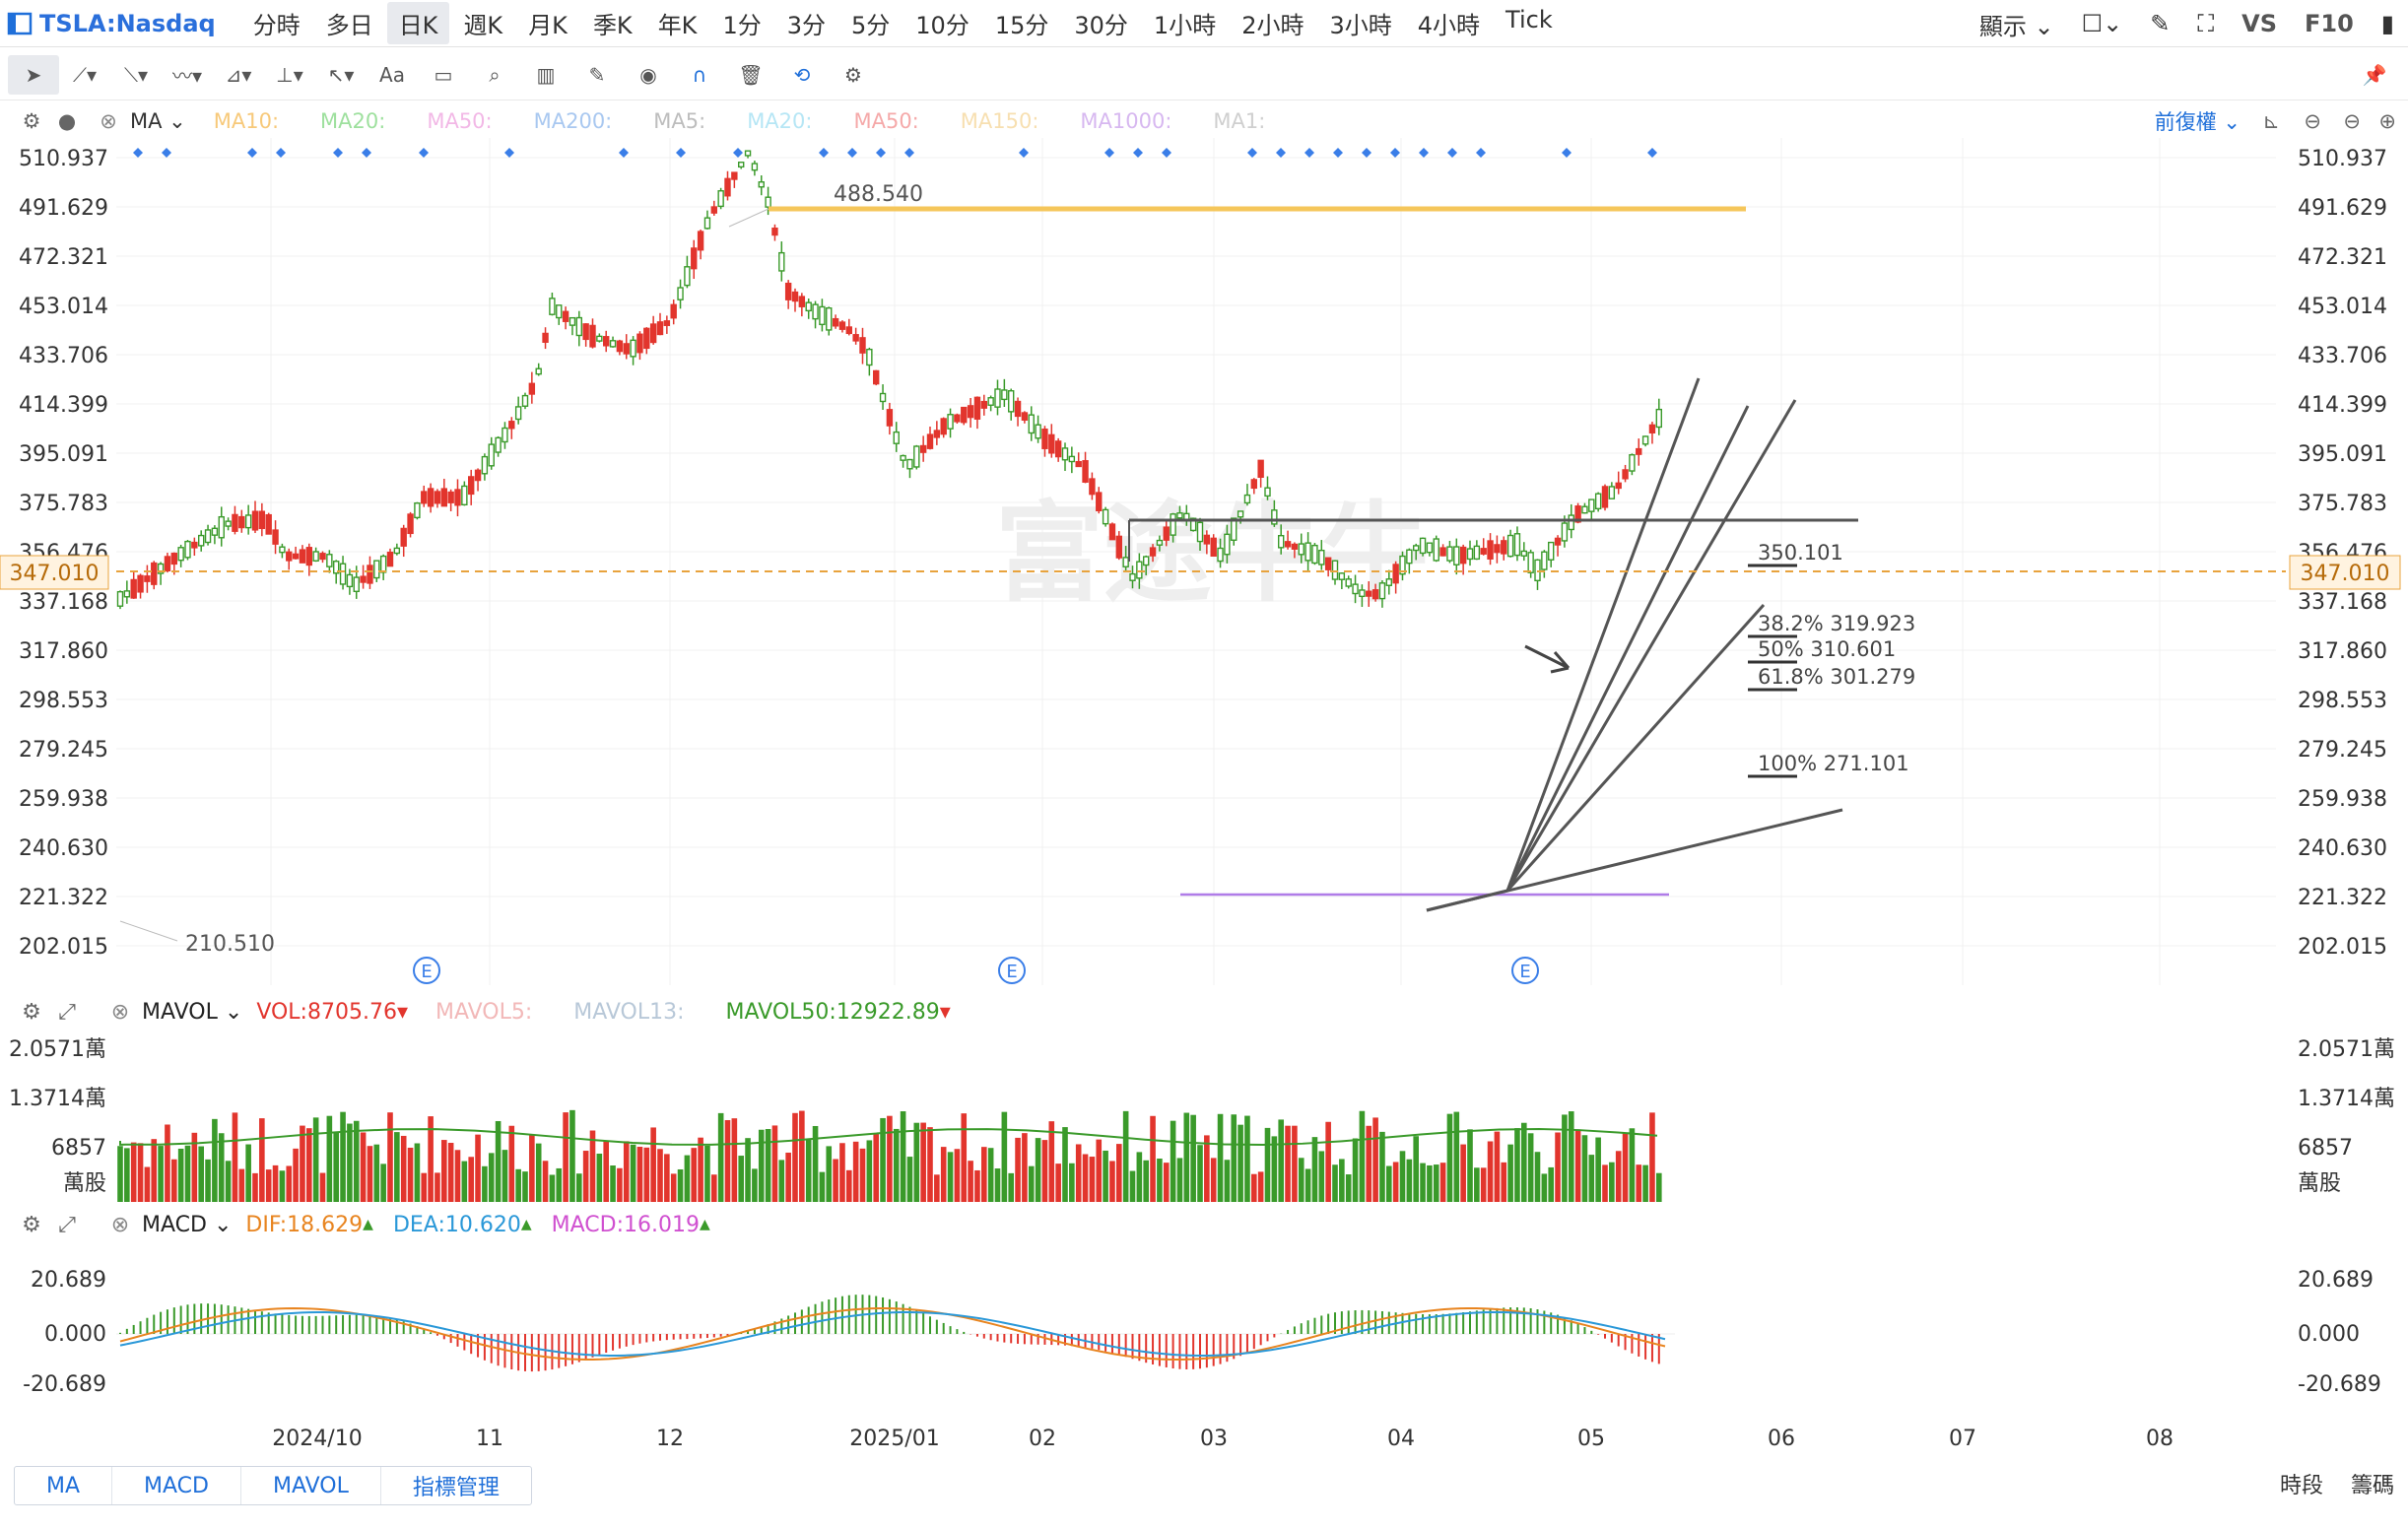 This screenshot has height=1529, width=2408. Describe the element at coordinates (1021, 26) in the screenshot. I see `tab-period-11: 15分` at that location.